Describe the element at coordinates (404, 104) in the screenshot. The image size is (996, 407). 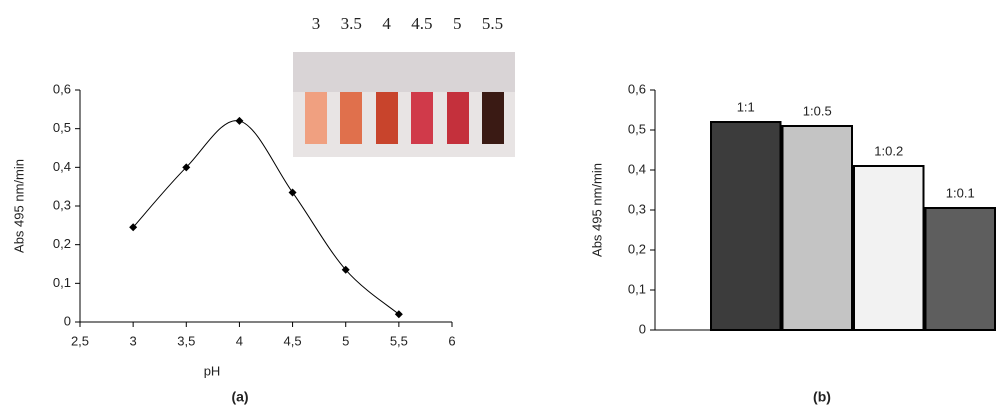
I see `photo` at that location.